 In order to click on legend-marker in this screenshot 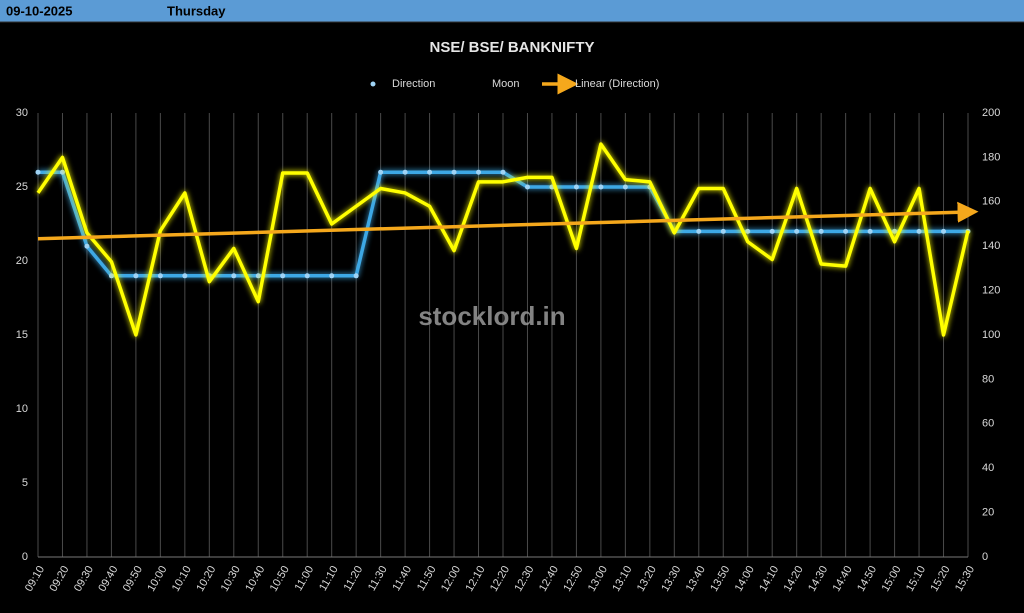, I will do `click(373, 84)`.